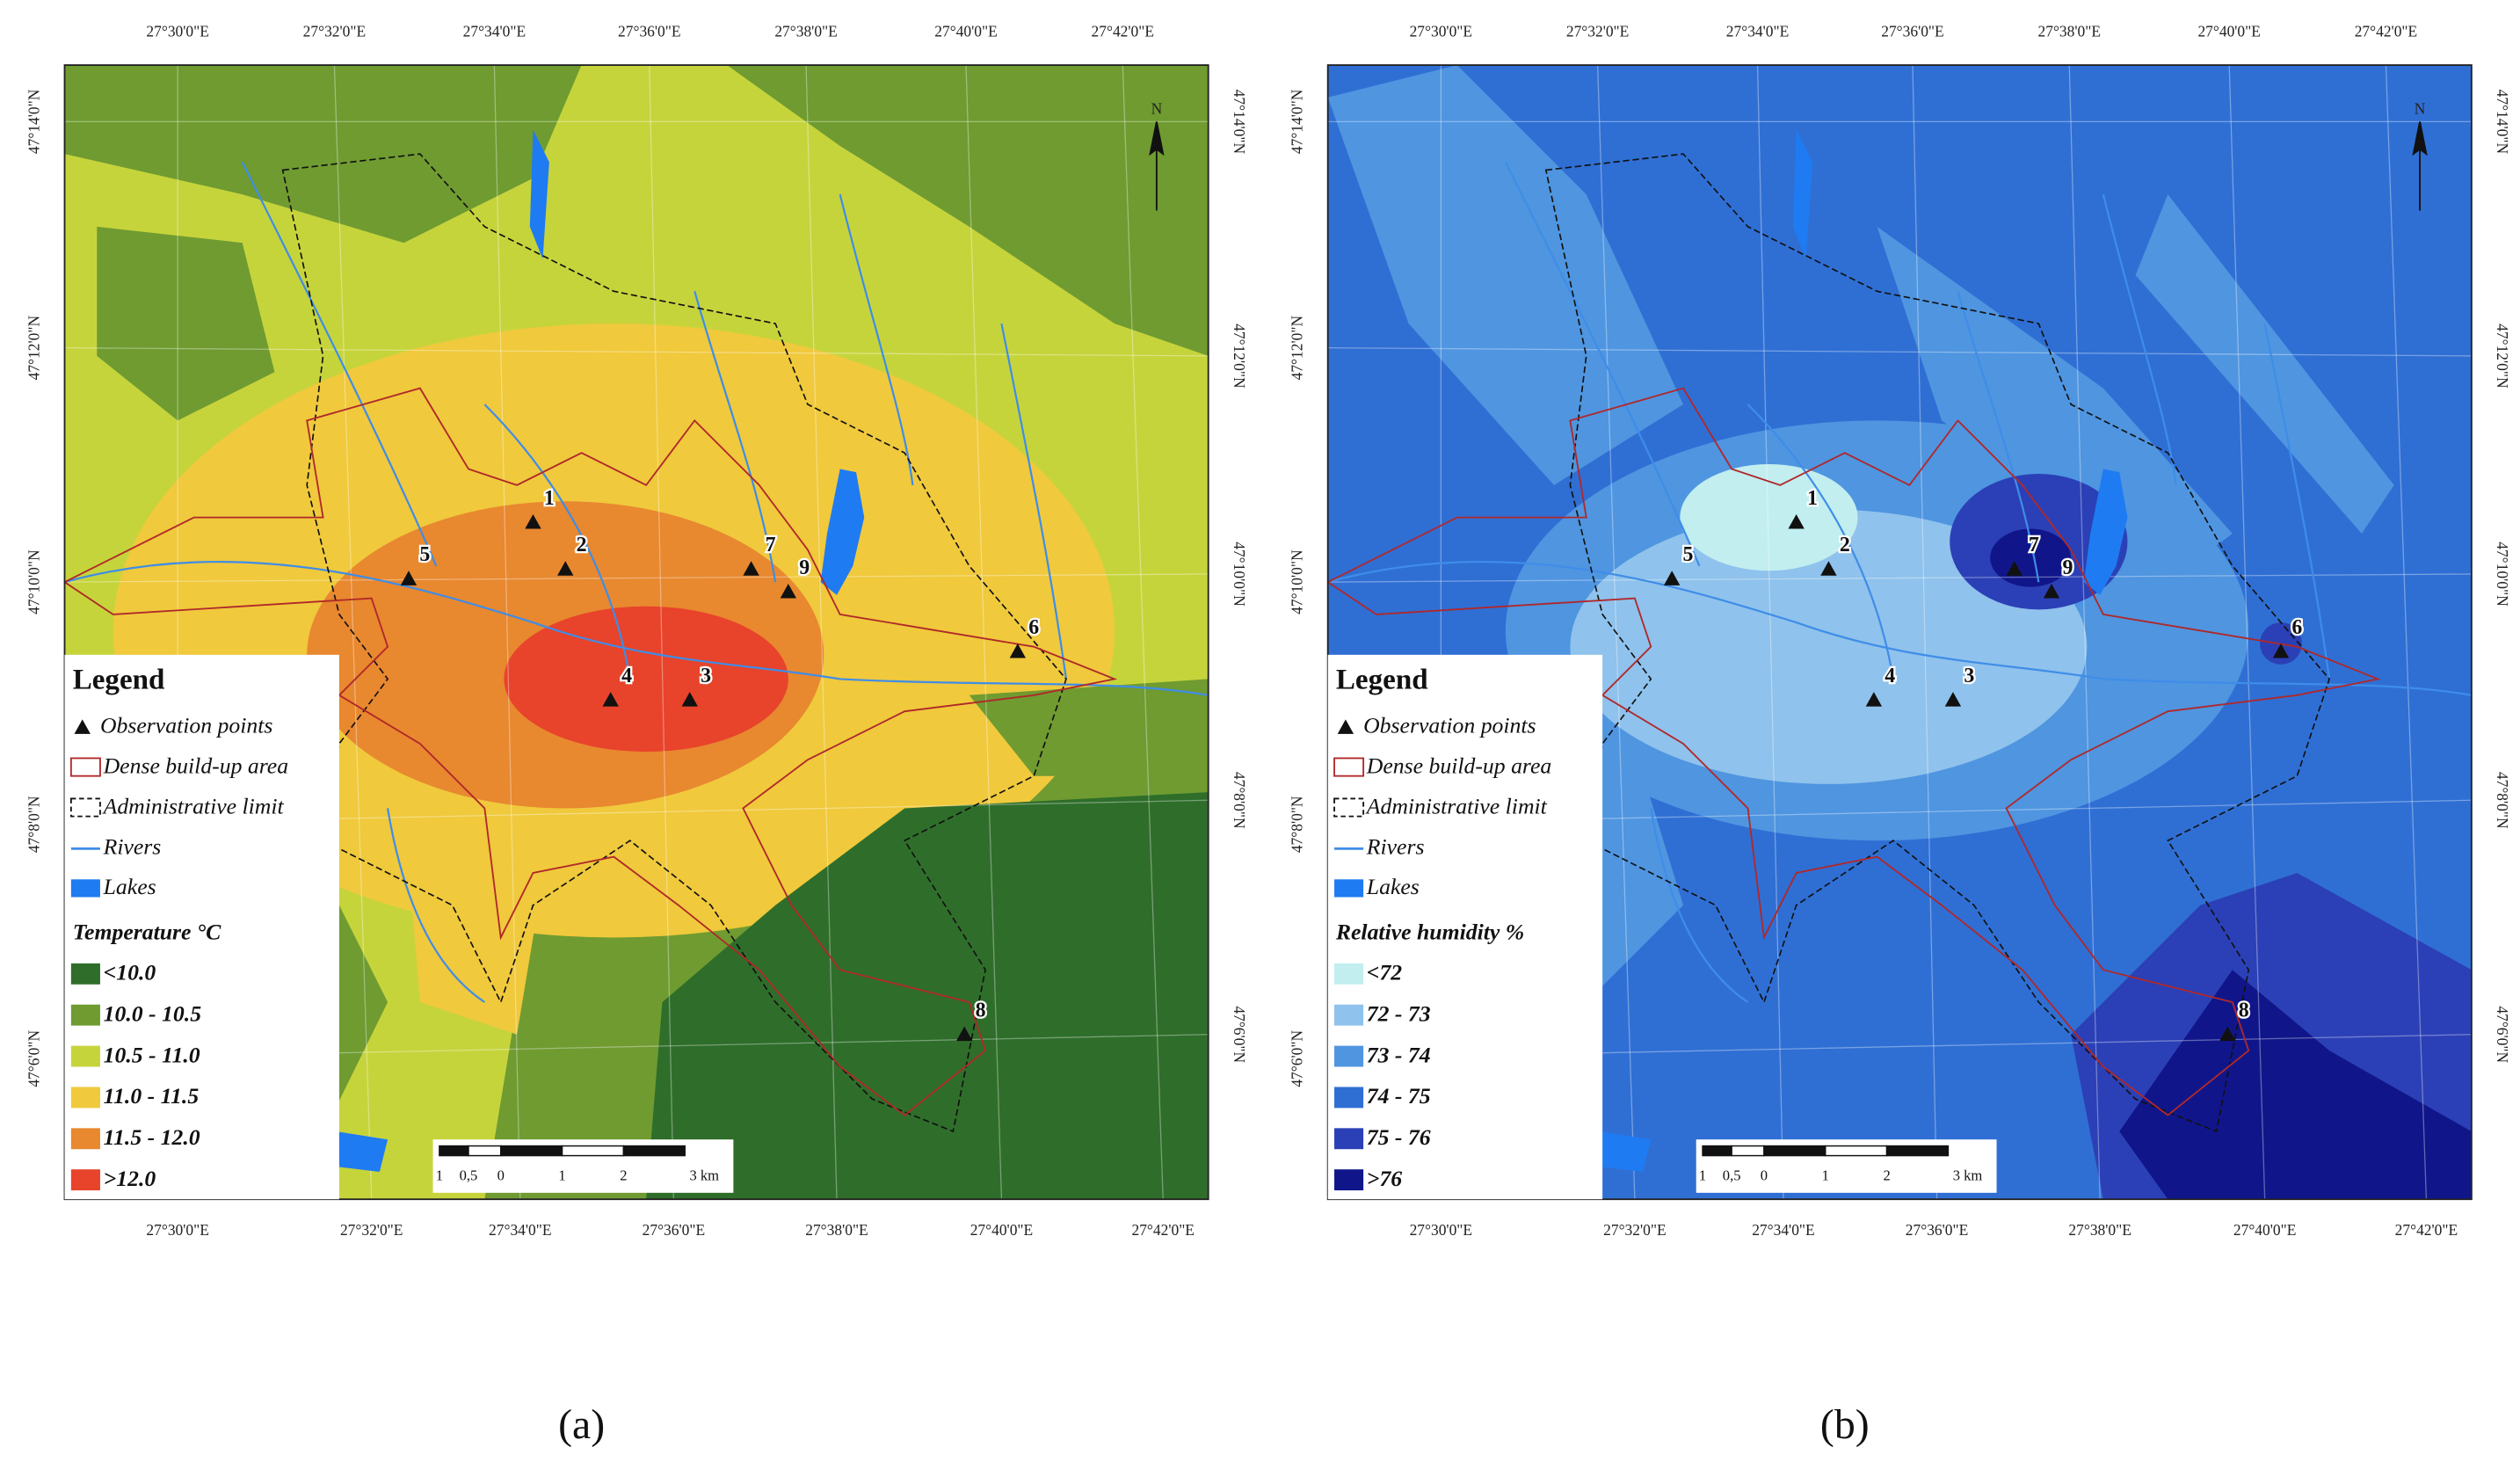 This screenshot has width=2520, height=1476. What do you see at coordinates (152, 1096) in the screenshot?
I see `legend-class: 11.0 - 11.5` at bounding box center [152, 1096].